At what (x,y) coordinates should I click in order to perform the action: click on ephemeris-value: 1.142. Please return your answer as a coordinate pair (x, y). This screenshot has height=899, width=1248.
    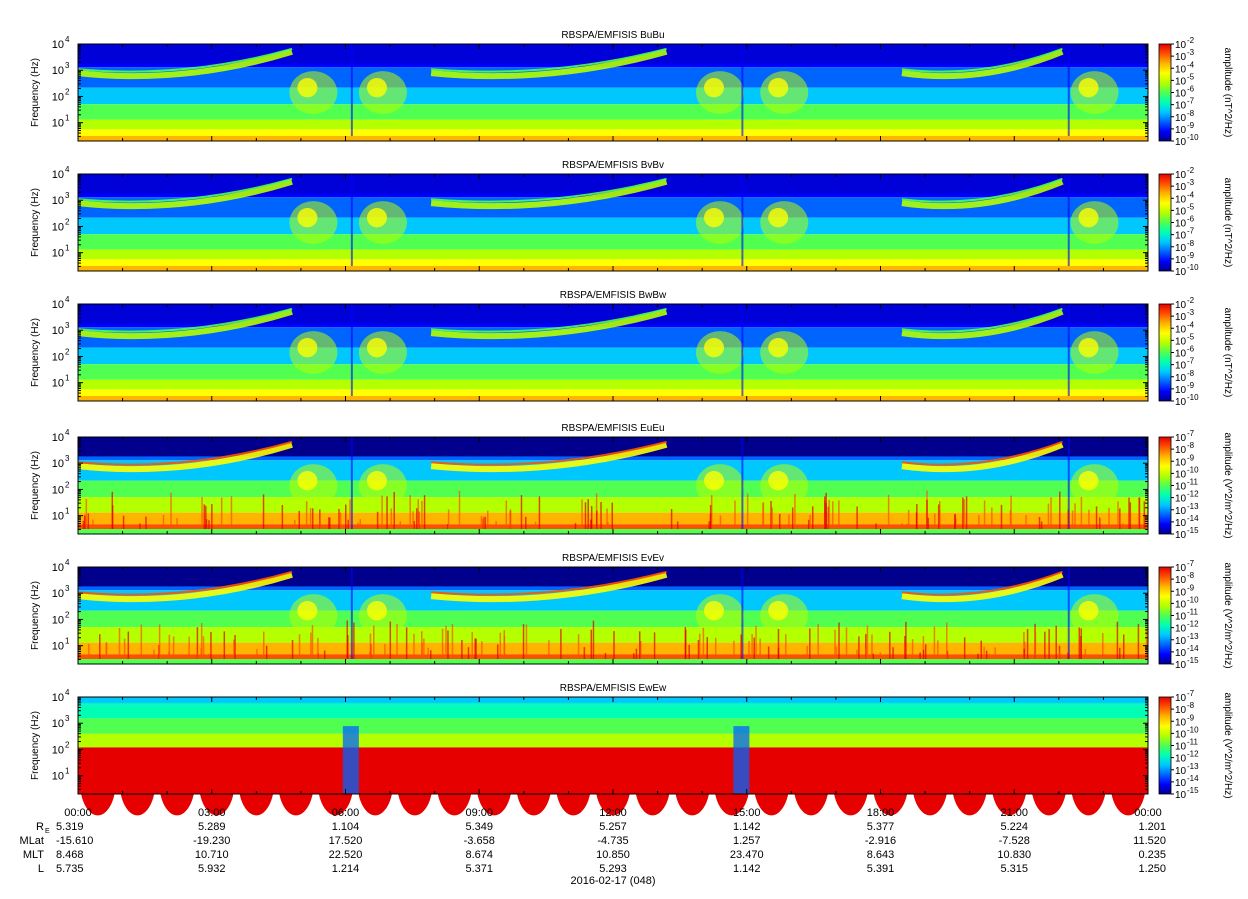
    Looking at the image, I should click on (747, 827).